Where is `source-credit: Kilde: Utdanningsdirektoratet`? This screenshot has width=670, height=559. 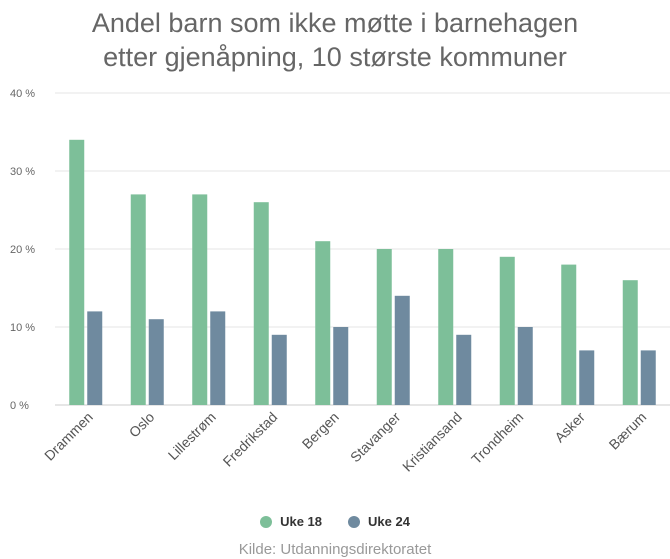 source-credit: Kilde: Utdanningsdirektoratet is located at coordinates (335, 549).